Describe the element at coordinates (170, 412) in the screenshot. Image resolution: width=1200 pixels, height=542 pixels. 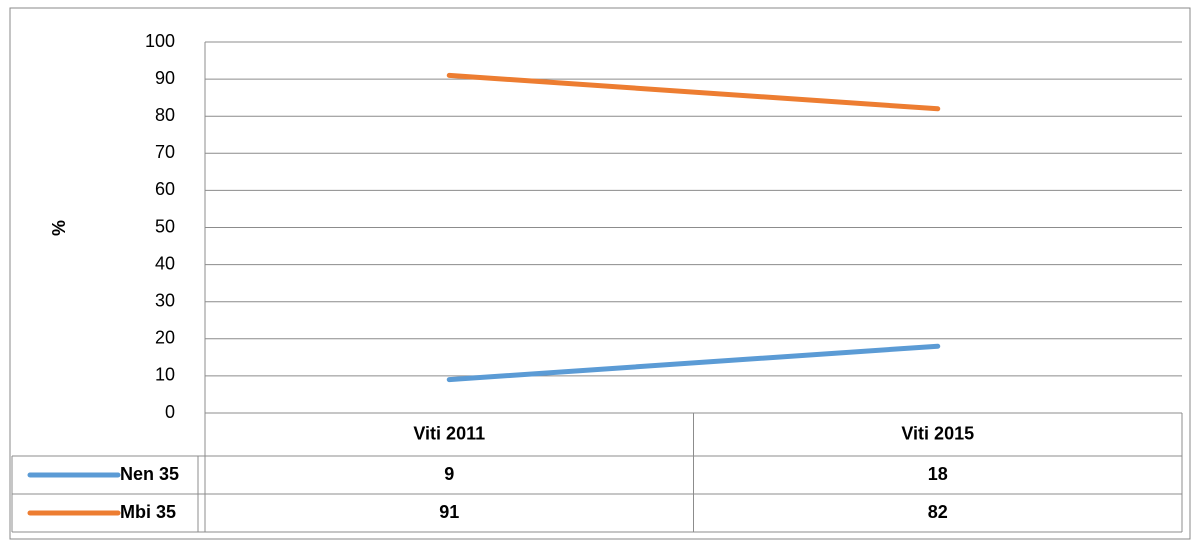
I see `y-tick-label: 0` at that location.